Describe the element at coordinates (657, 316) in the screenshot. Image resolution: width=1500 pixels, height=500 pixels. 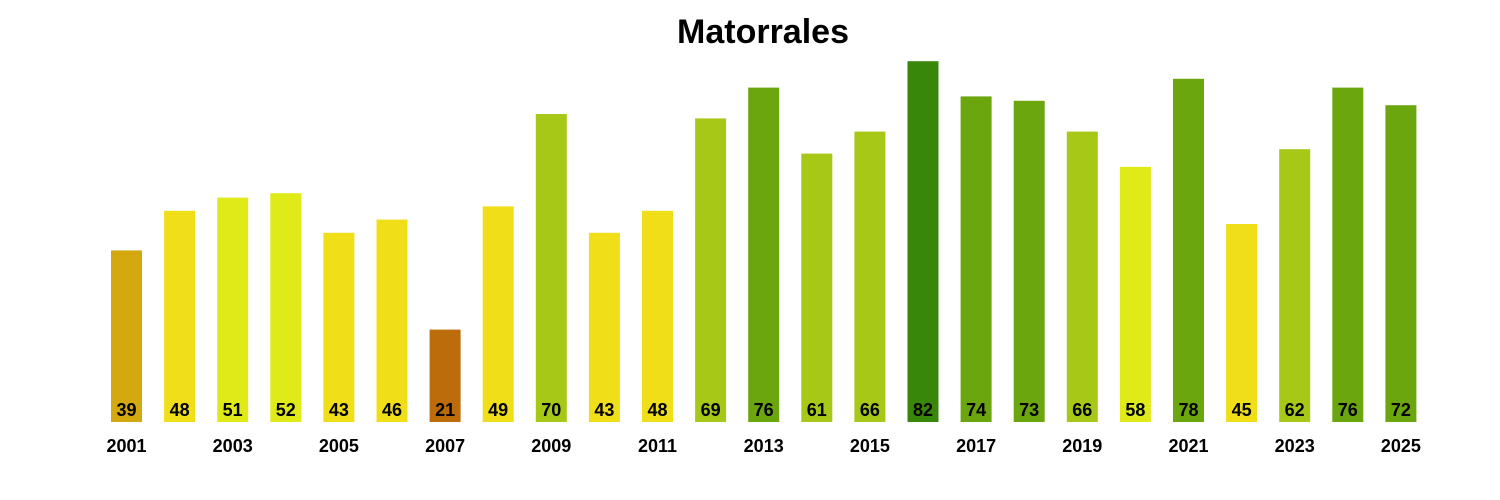
I see `bar-2011` at that location.